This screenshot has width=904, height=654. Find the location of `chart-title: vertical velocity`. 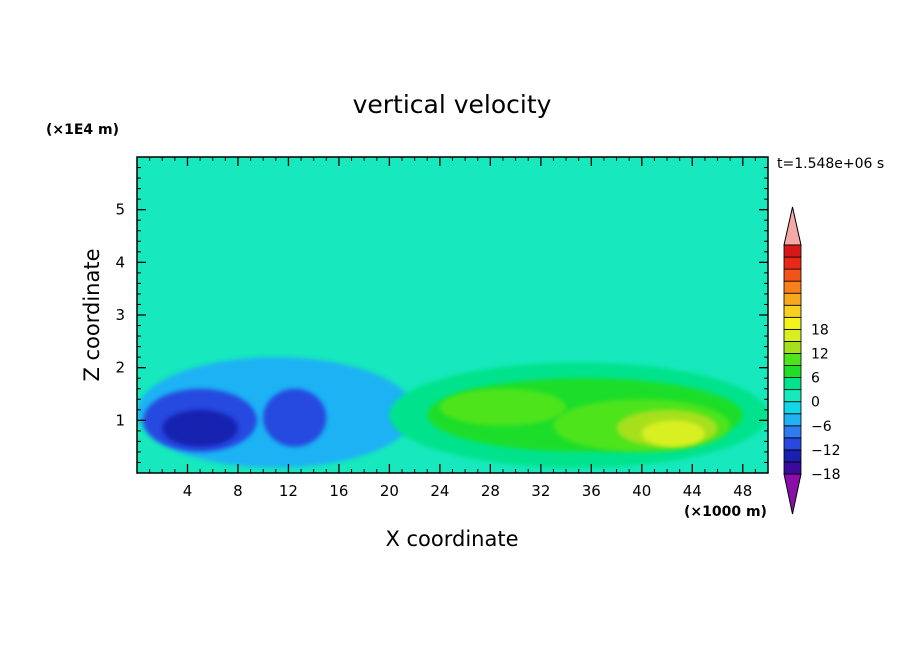

chart-title: vertical velocity is located at coordinates (452, 104).